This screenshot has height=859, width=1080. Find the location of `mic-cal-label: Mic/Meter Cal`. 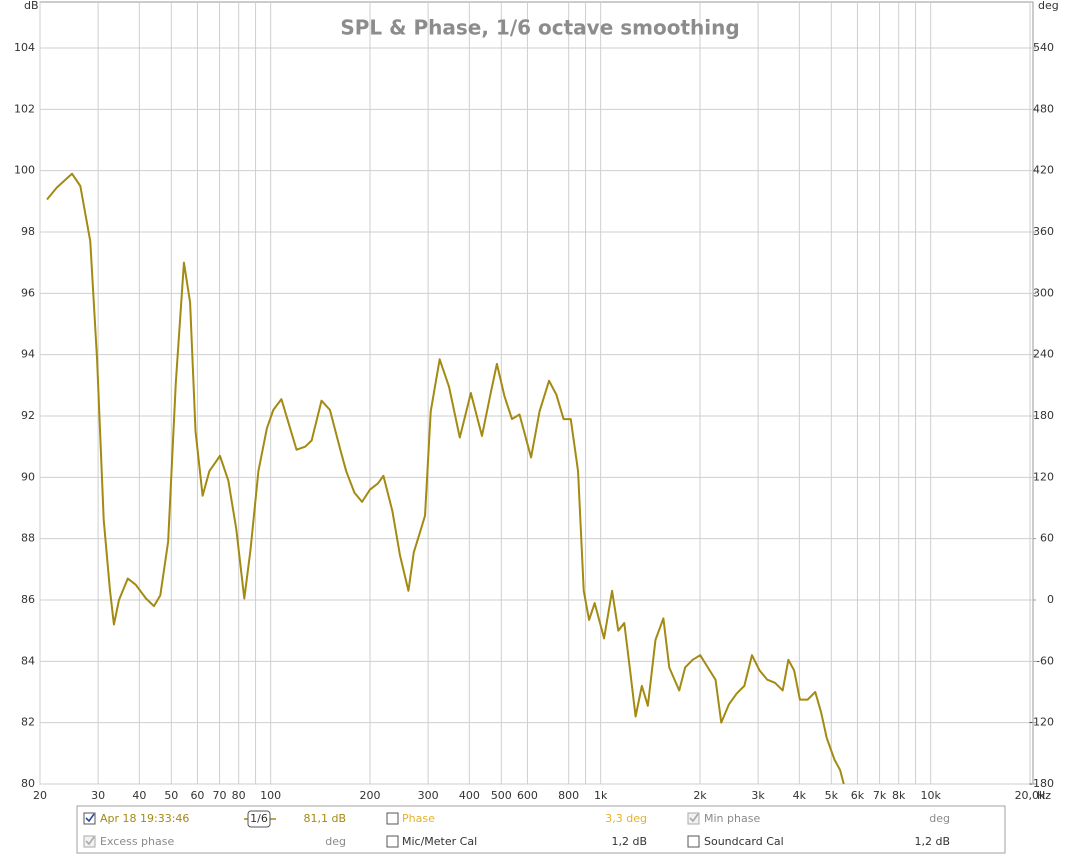

mic-cal-label: Mic/Meter Cal is located at coordinates (439, 841).